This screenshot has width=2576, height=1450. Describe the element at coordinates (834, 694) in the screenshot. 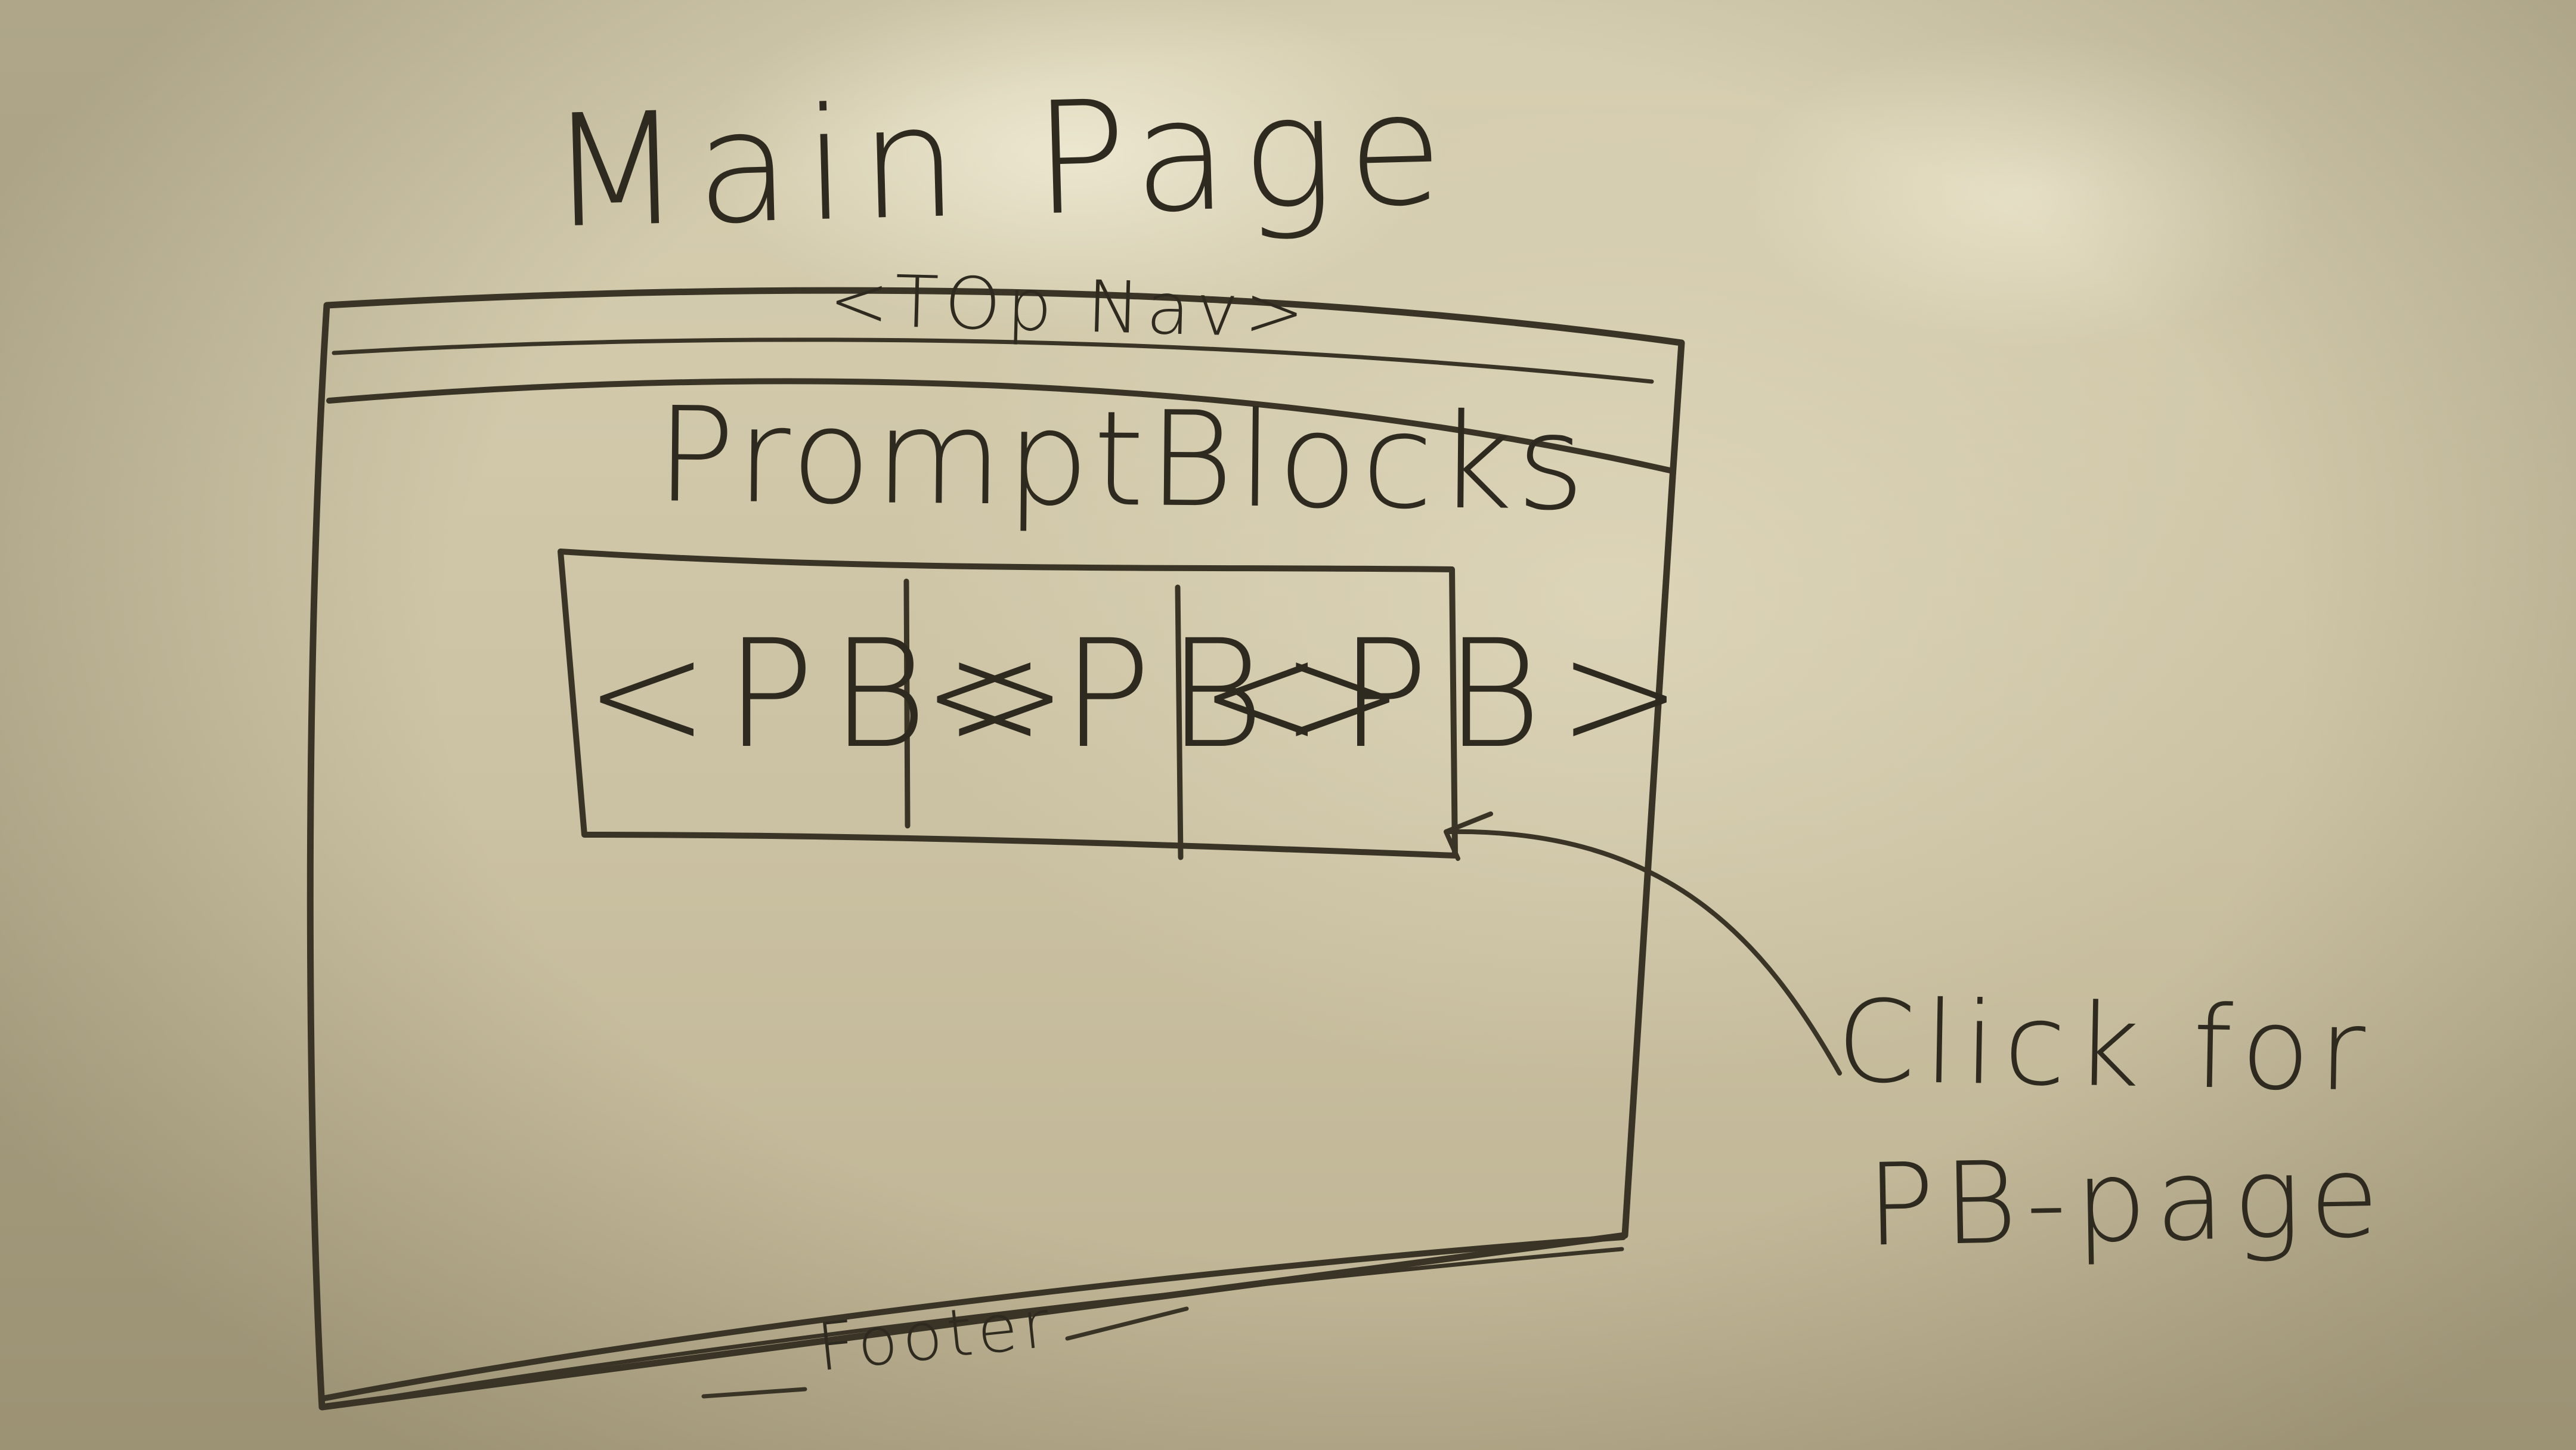

I see `prompt-block-1: <PB>` at that location.